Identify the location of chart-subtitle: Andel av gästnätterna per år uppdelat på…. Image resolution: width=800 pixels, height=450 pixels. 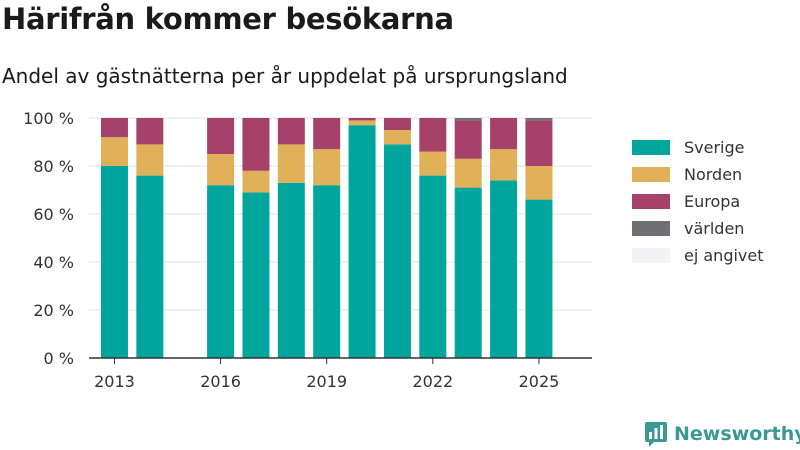
(285, 76).